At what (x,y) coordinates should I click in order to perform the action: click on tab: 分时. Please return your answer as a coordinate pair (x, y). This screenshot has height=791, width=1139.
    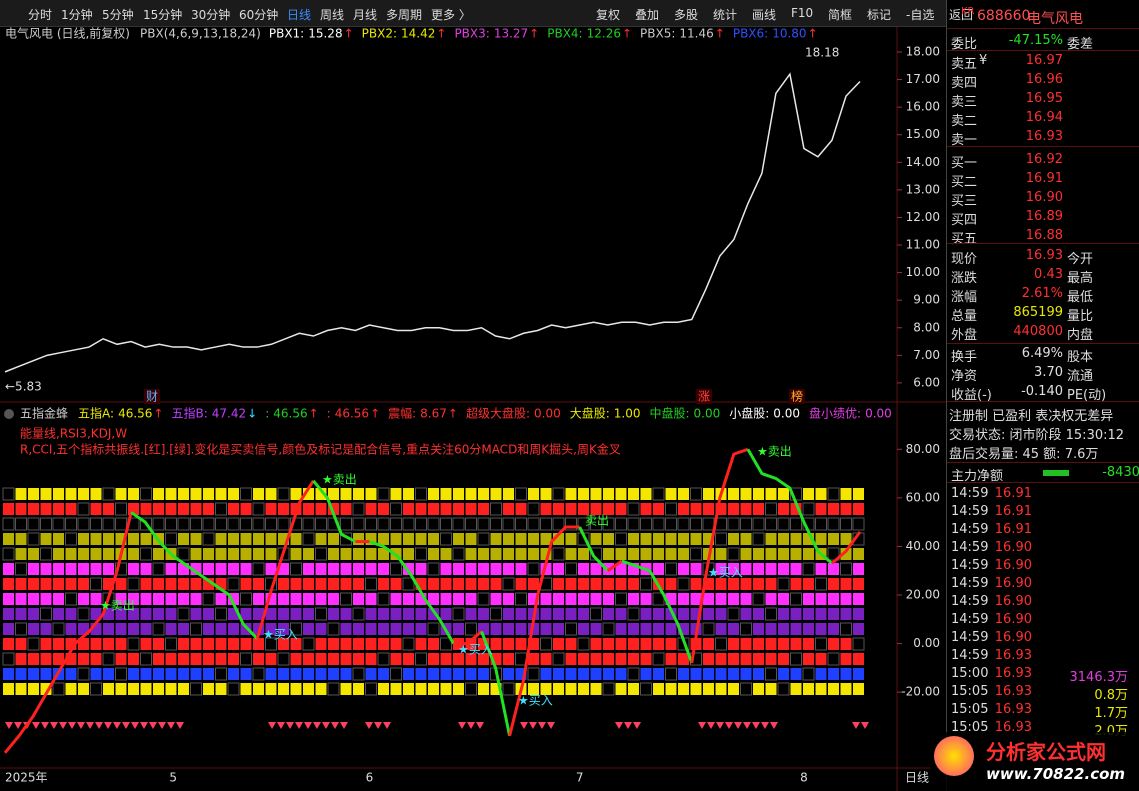
    Looking at the image, I should click on (40, 15).